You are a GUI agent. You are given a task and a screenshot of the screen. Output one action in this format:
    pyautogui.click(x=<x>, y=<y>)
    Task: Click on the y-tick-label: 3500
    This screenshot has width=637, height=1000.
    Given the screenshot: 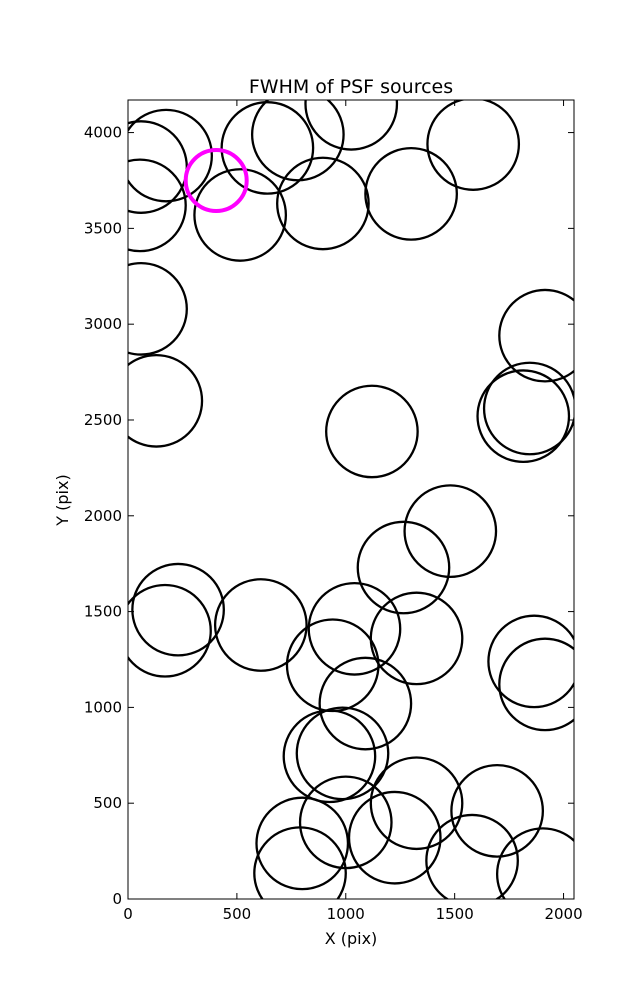 What is the action you would take?
    pyautogui.click(x=103, y=228)
    